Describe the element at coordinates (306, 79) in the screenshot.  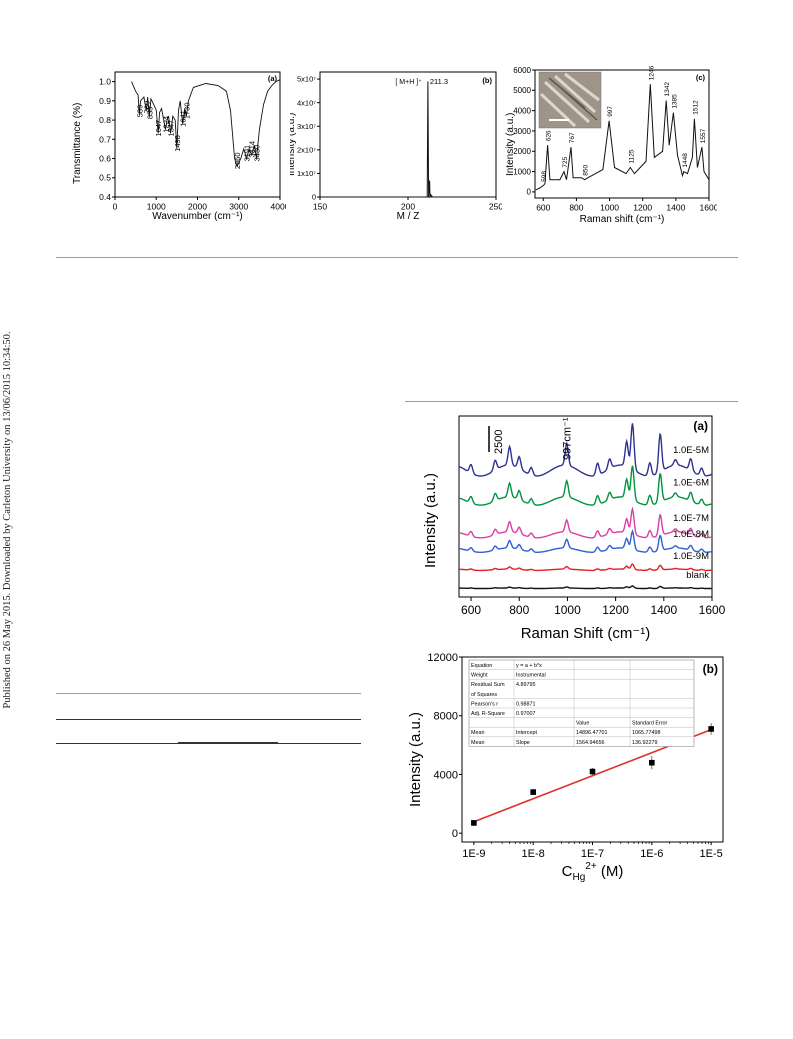
I see `y-tick-label: 5x10⁷` at that location.